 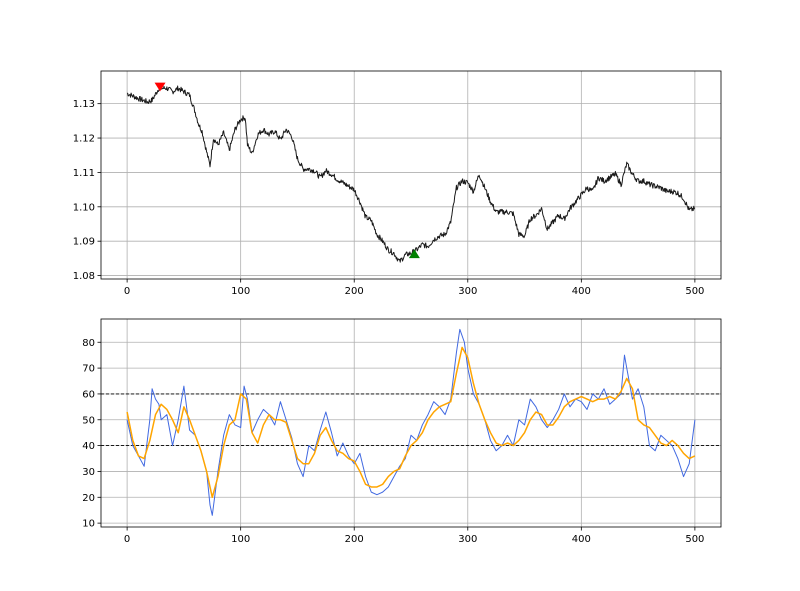 I want to click on y-tick-label: 1.12, so click(x=84, y=139).